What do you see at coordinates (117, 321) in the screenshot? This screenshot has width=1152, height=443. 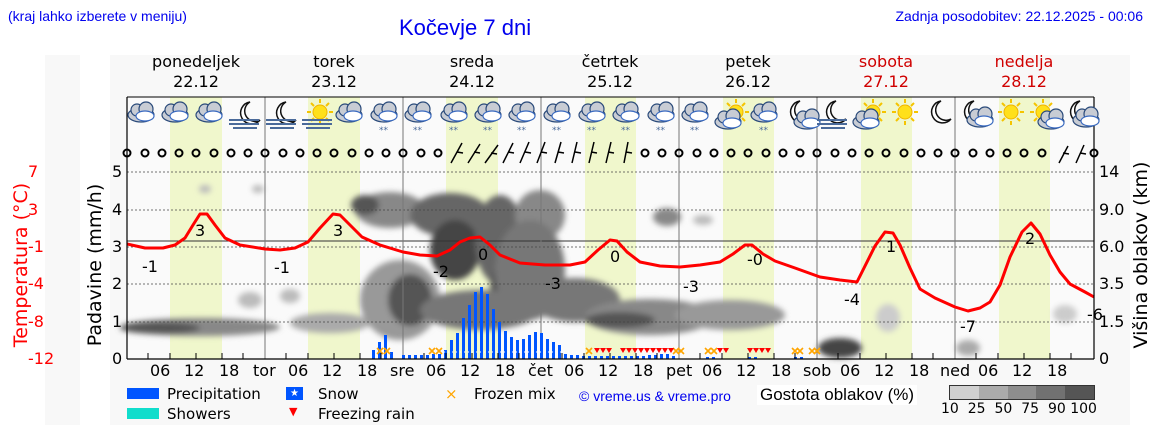 I see `precip-tick: 1` at bounding box center [117, 321].